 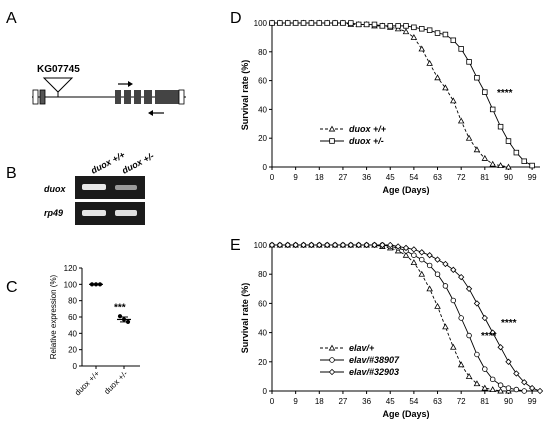 What do you see at coordinates (58, 69) in the screenshot?
I see `insertion-label: KG07745` at bounding box center [58, 69].